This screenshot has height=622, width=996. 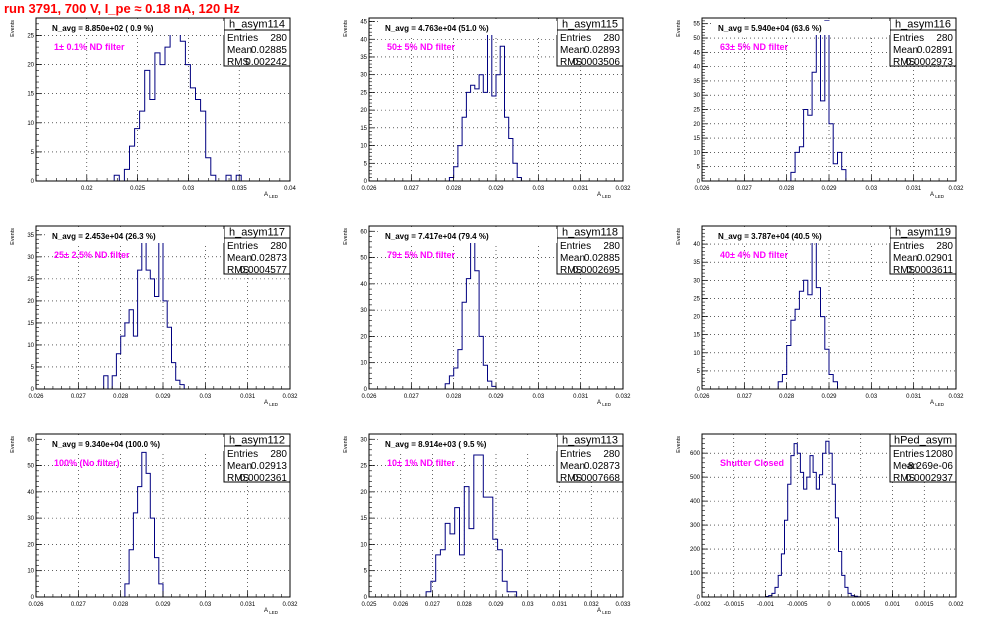 What do you see at coordinates (861, 605) in the screenshot?
I see `x-tick-label: 0.0005` at bounding box center [861, 605].